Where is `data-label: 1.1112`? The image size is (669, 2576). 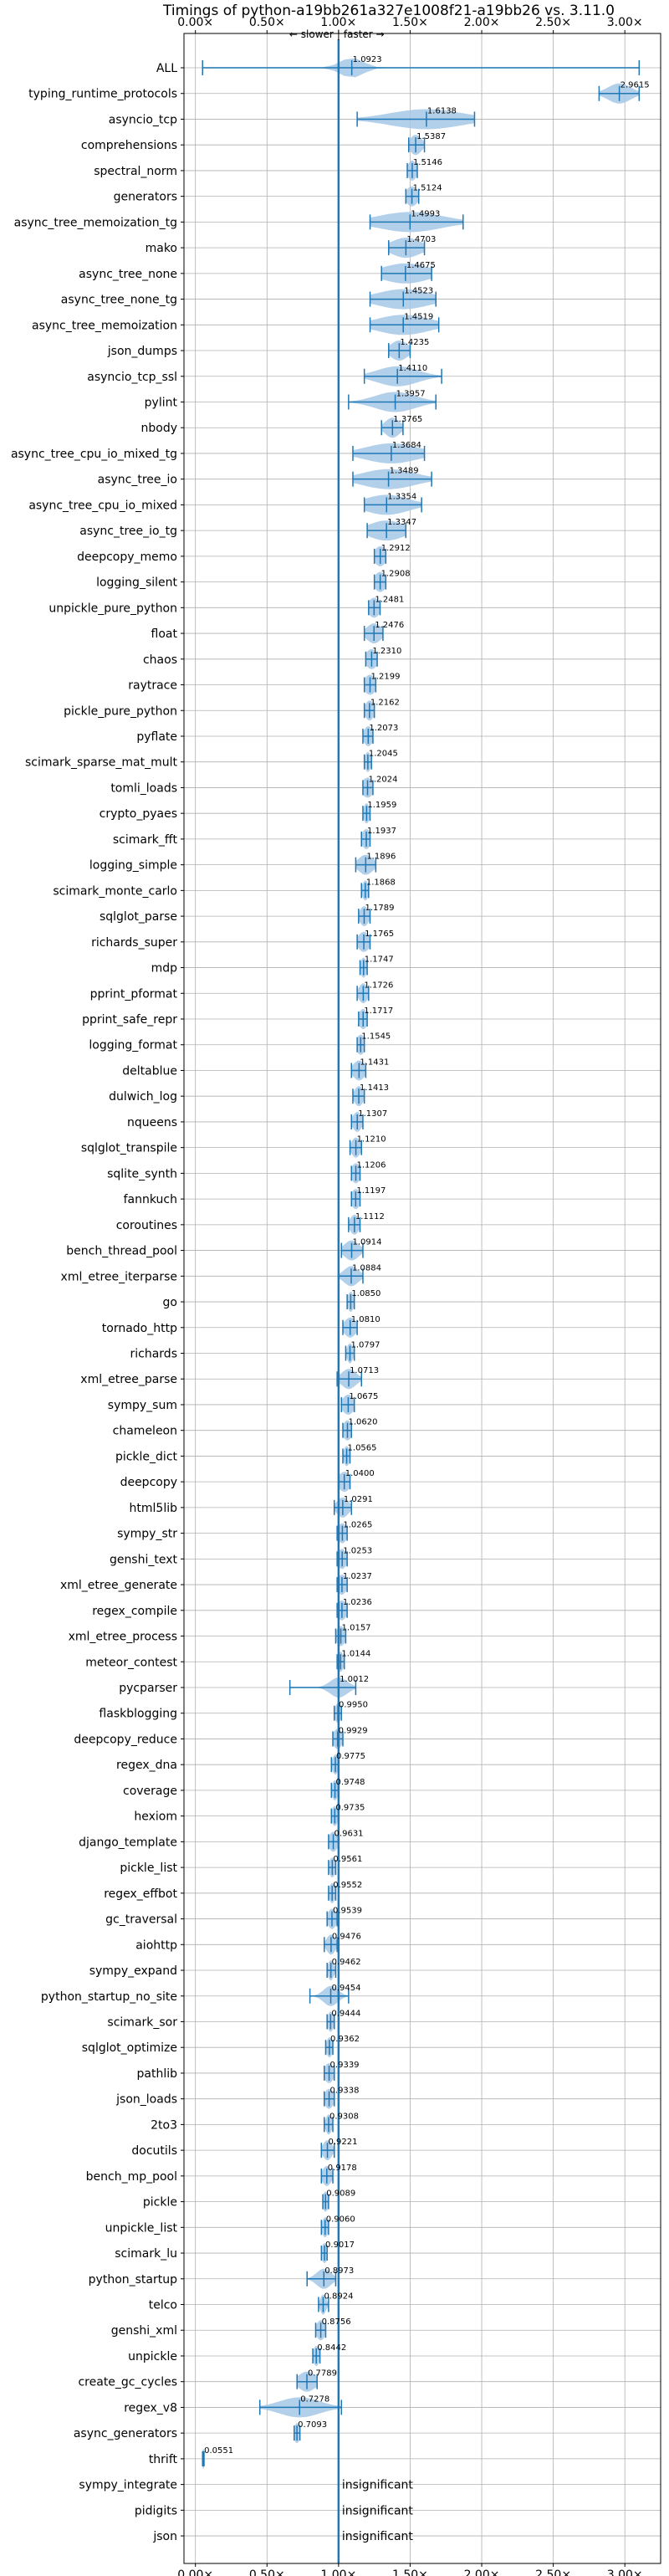
data-label: 1.1112 is located at coordinates (370, 1216).